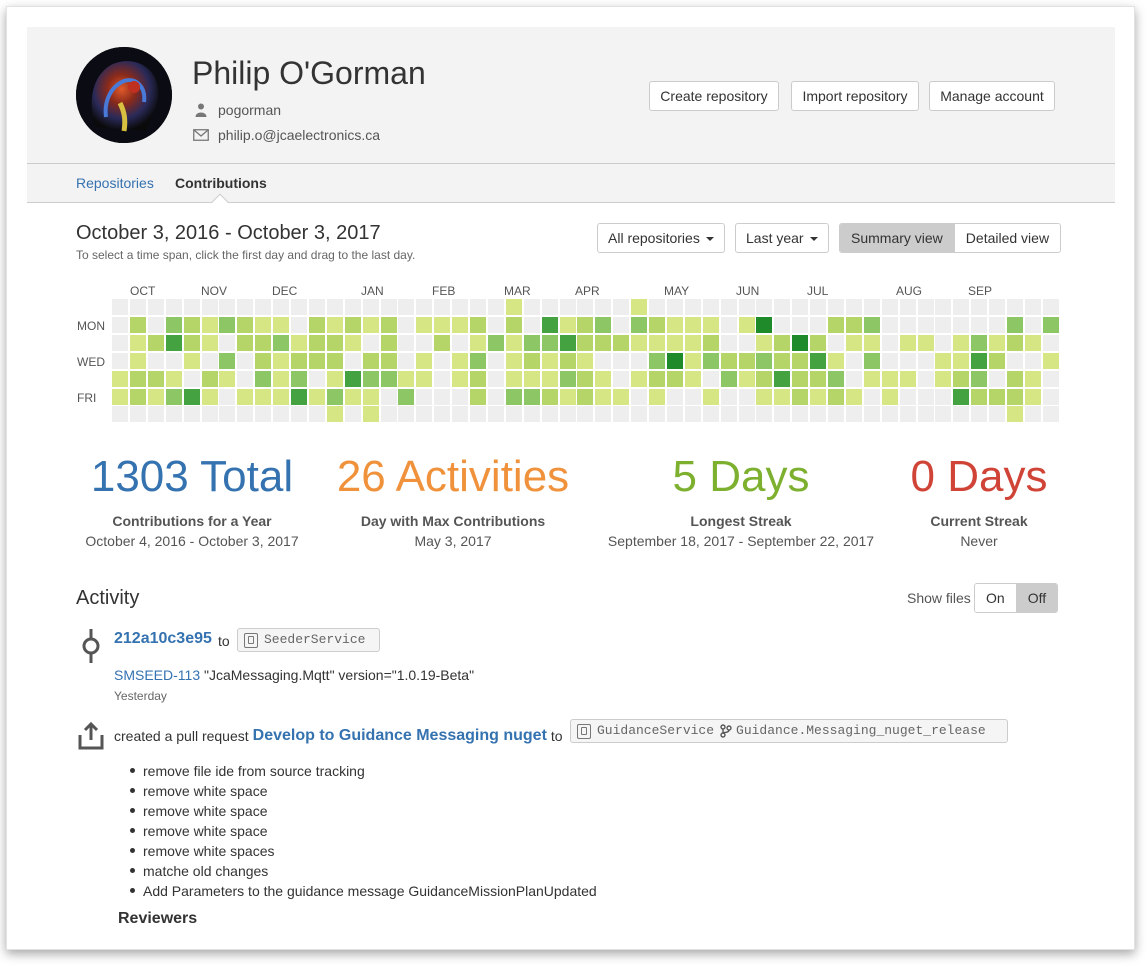  What do you see at coordinates (855, 96) in the screenshot?
I see `import-repository-button: Import repository` at bounding box center [855, 96].